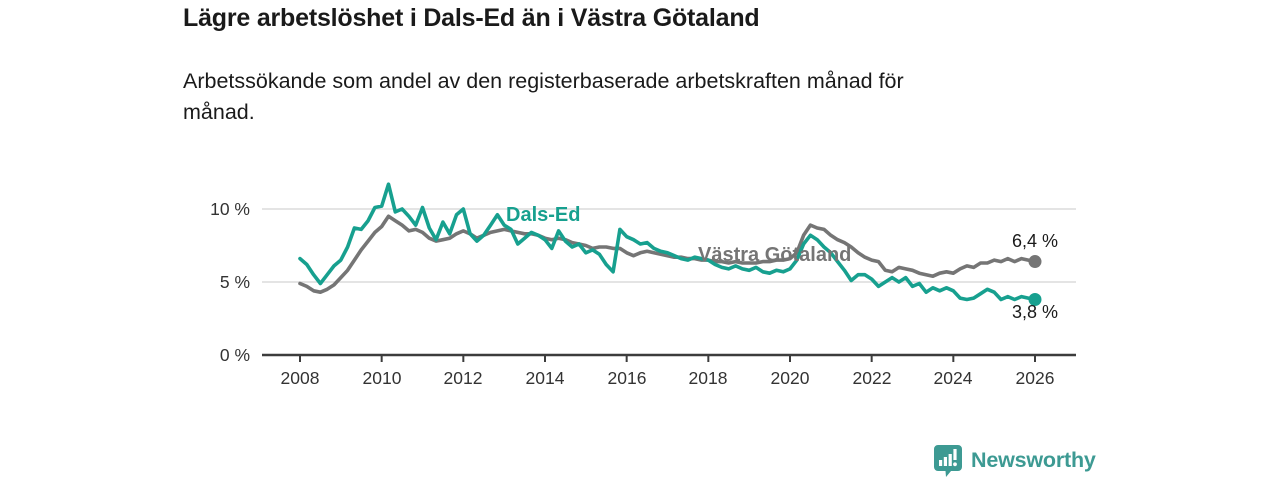 This screenshot has height=480, width=1280. I want to click on y-tick-label-10: 10 %, so click(230, 209).